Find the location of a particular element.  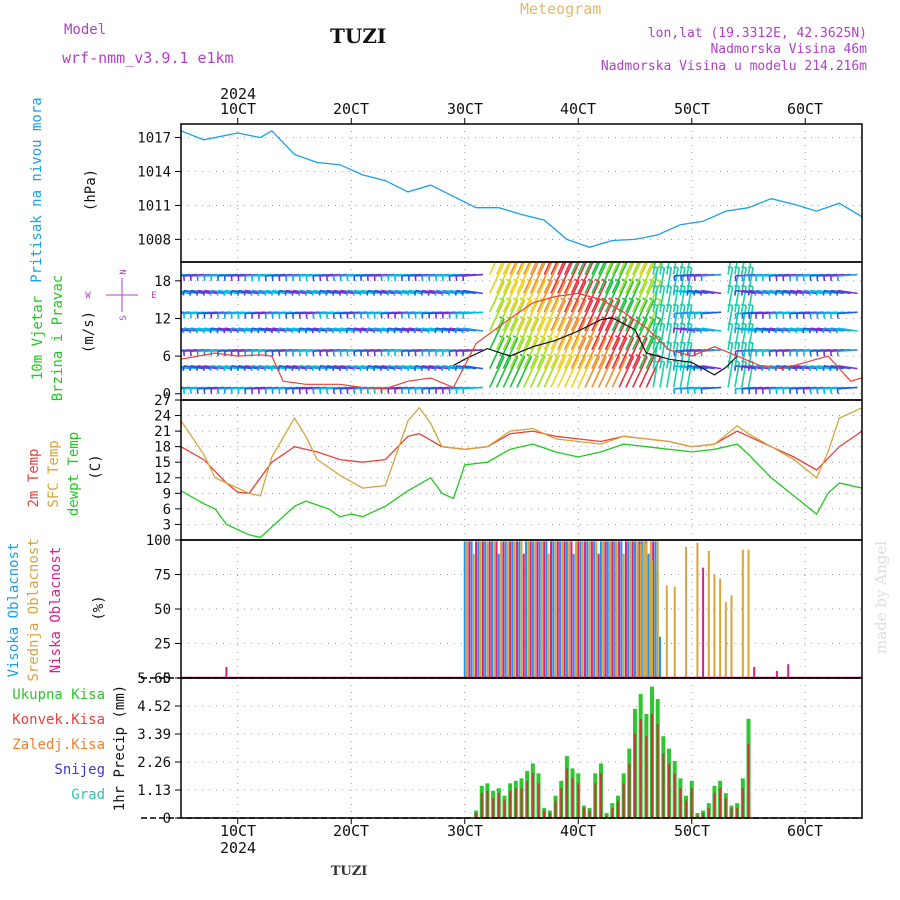

pressure-panel: 1008 1011 1014 1017 is located at coordinates (500, 193).